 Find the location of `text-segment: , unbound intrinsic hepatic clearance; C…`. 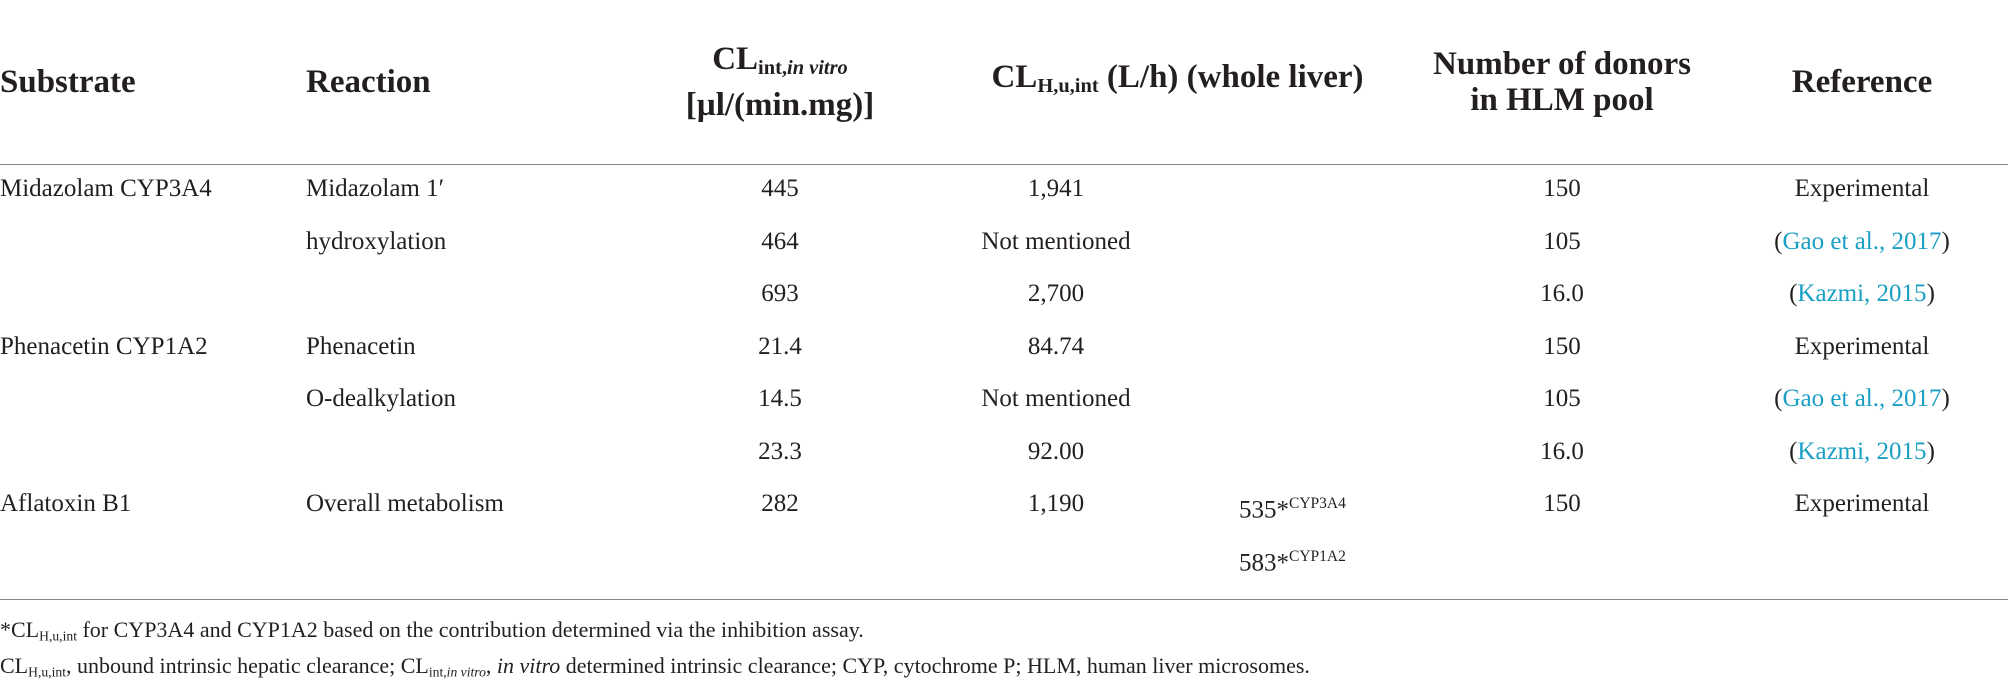

text-segment: , unbound intrinsic hepatic clearance; C… is located at coordinates (247, 665).